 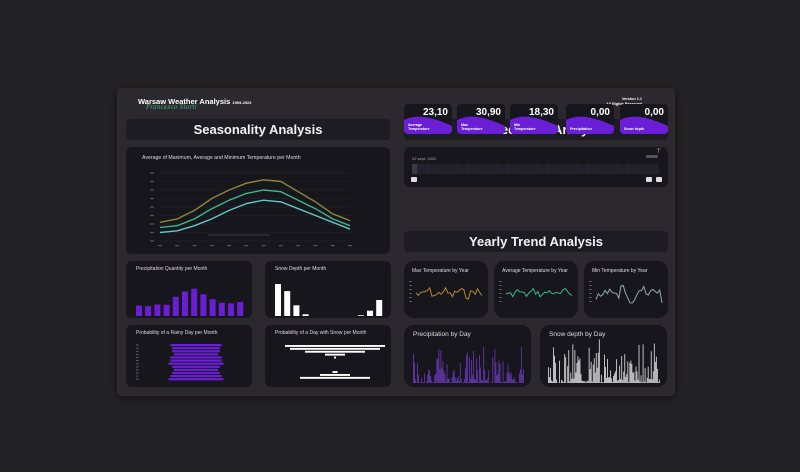 I want to click on timeline-slider, so click(x=536, y=167).